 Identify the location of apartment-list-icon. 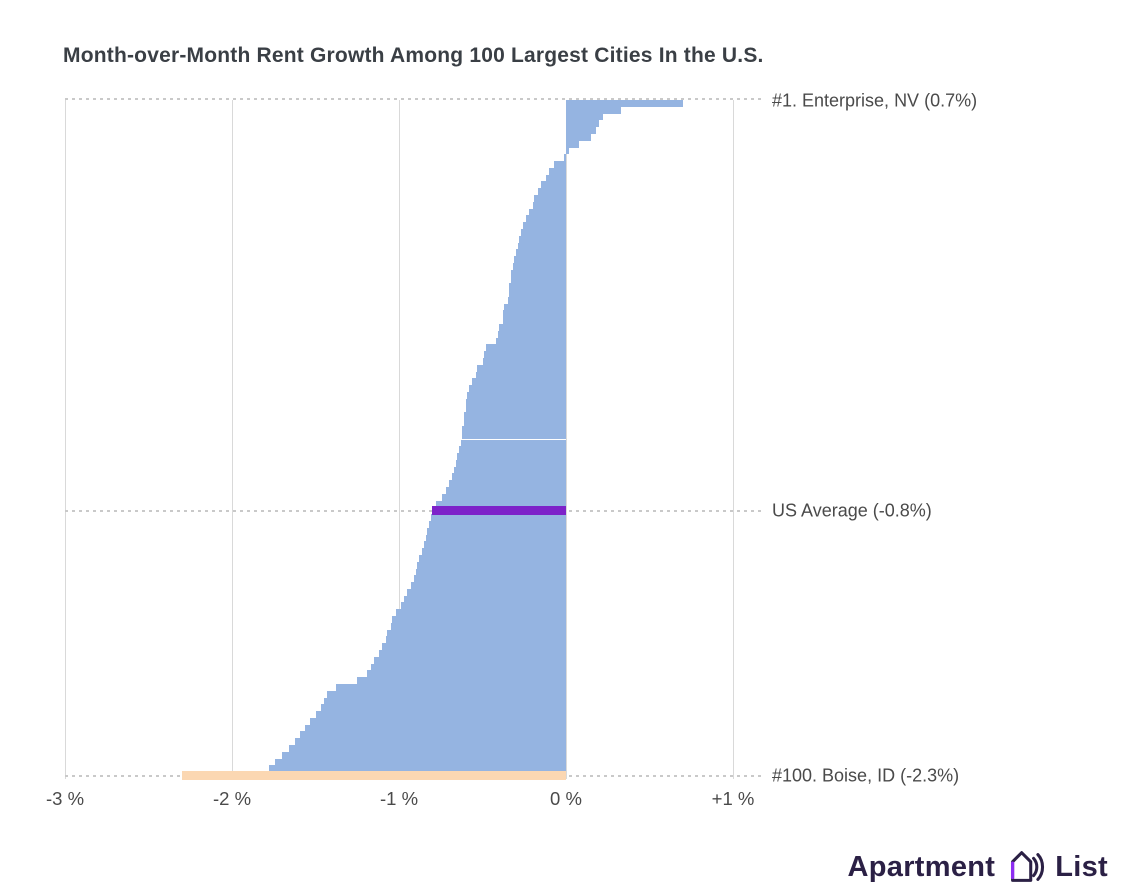
(1028, 866).